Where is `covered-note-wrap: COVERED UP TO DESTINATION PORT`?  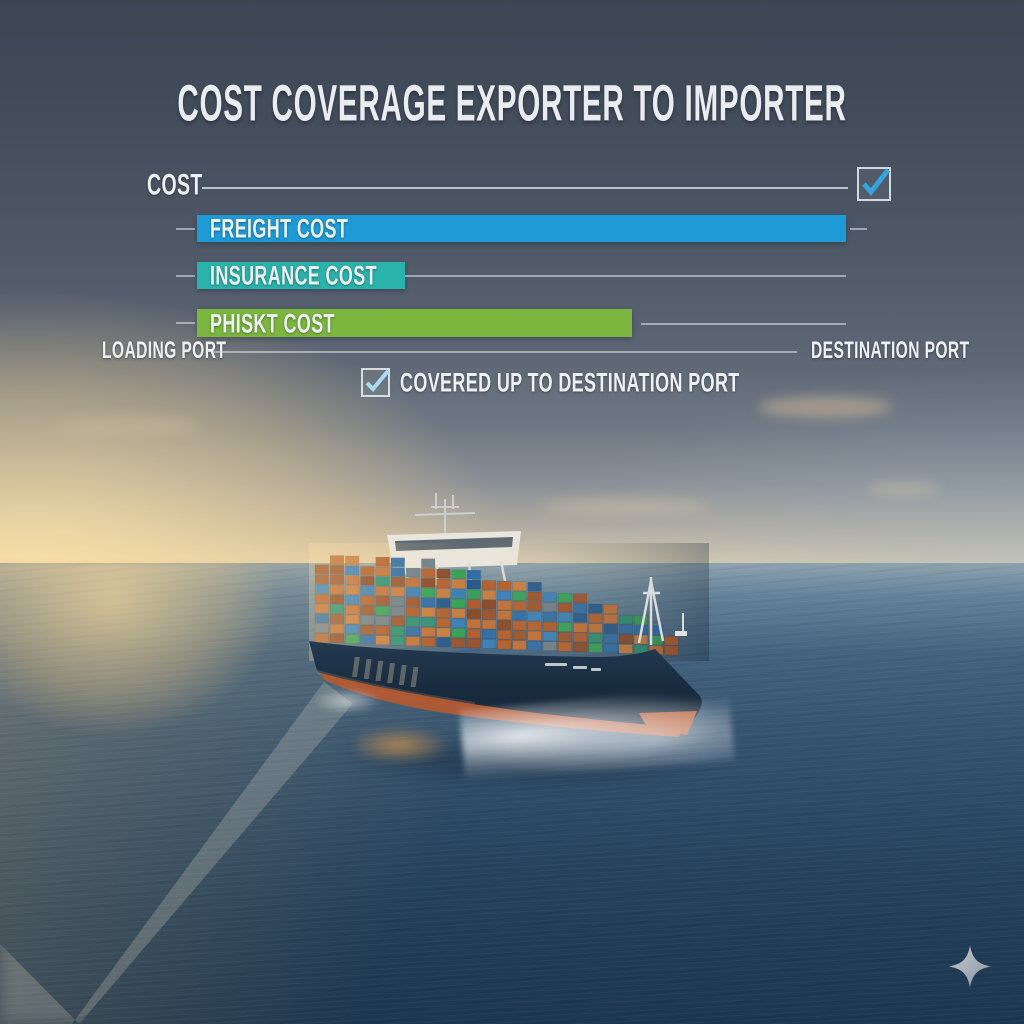
covered-note-wrap: COVERED UP TO DESTINATION PORT is located at coordinates (617, 382).